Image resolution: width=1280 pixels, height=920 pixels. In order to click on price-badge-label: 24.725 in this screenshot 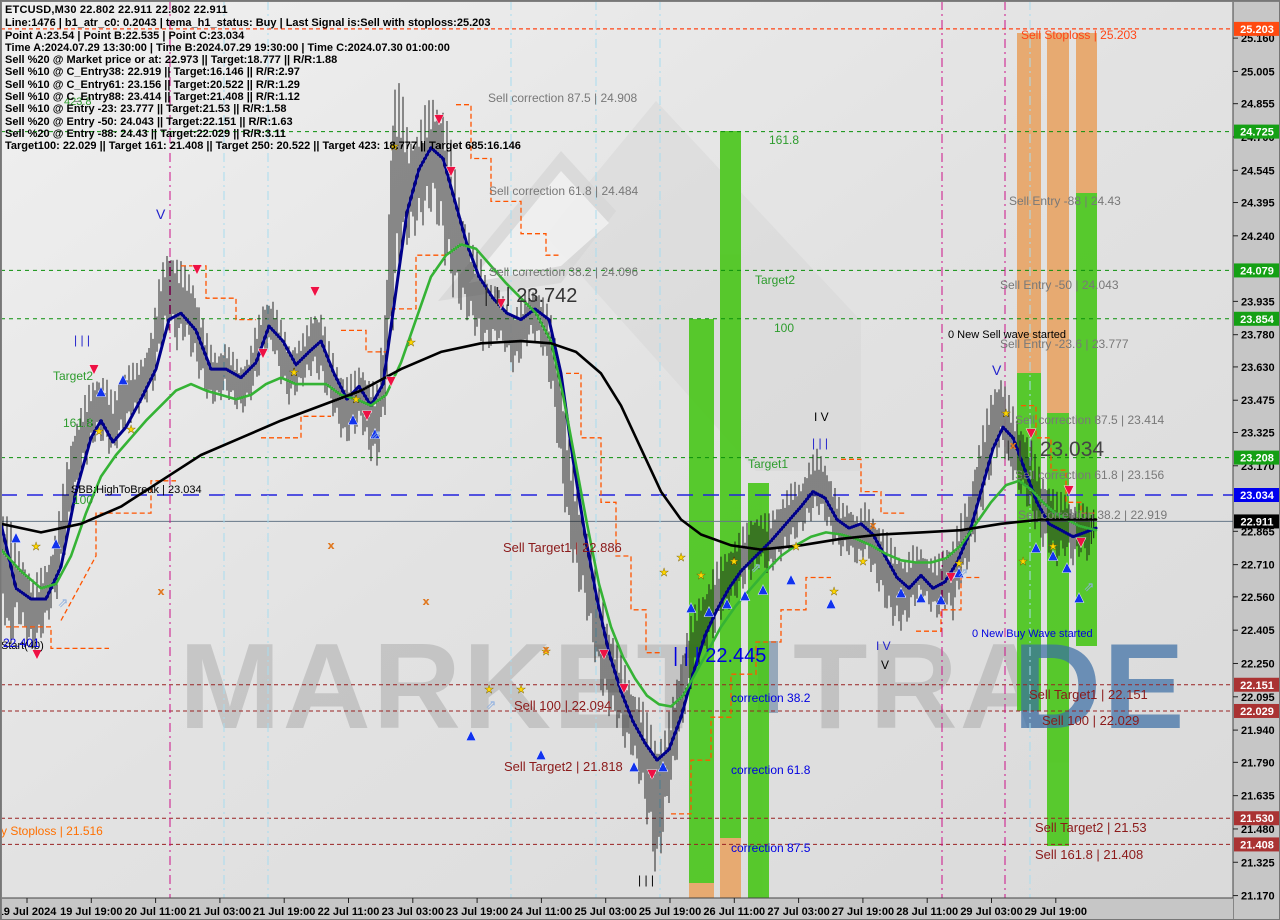, I will do `click(1257, 133)`.